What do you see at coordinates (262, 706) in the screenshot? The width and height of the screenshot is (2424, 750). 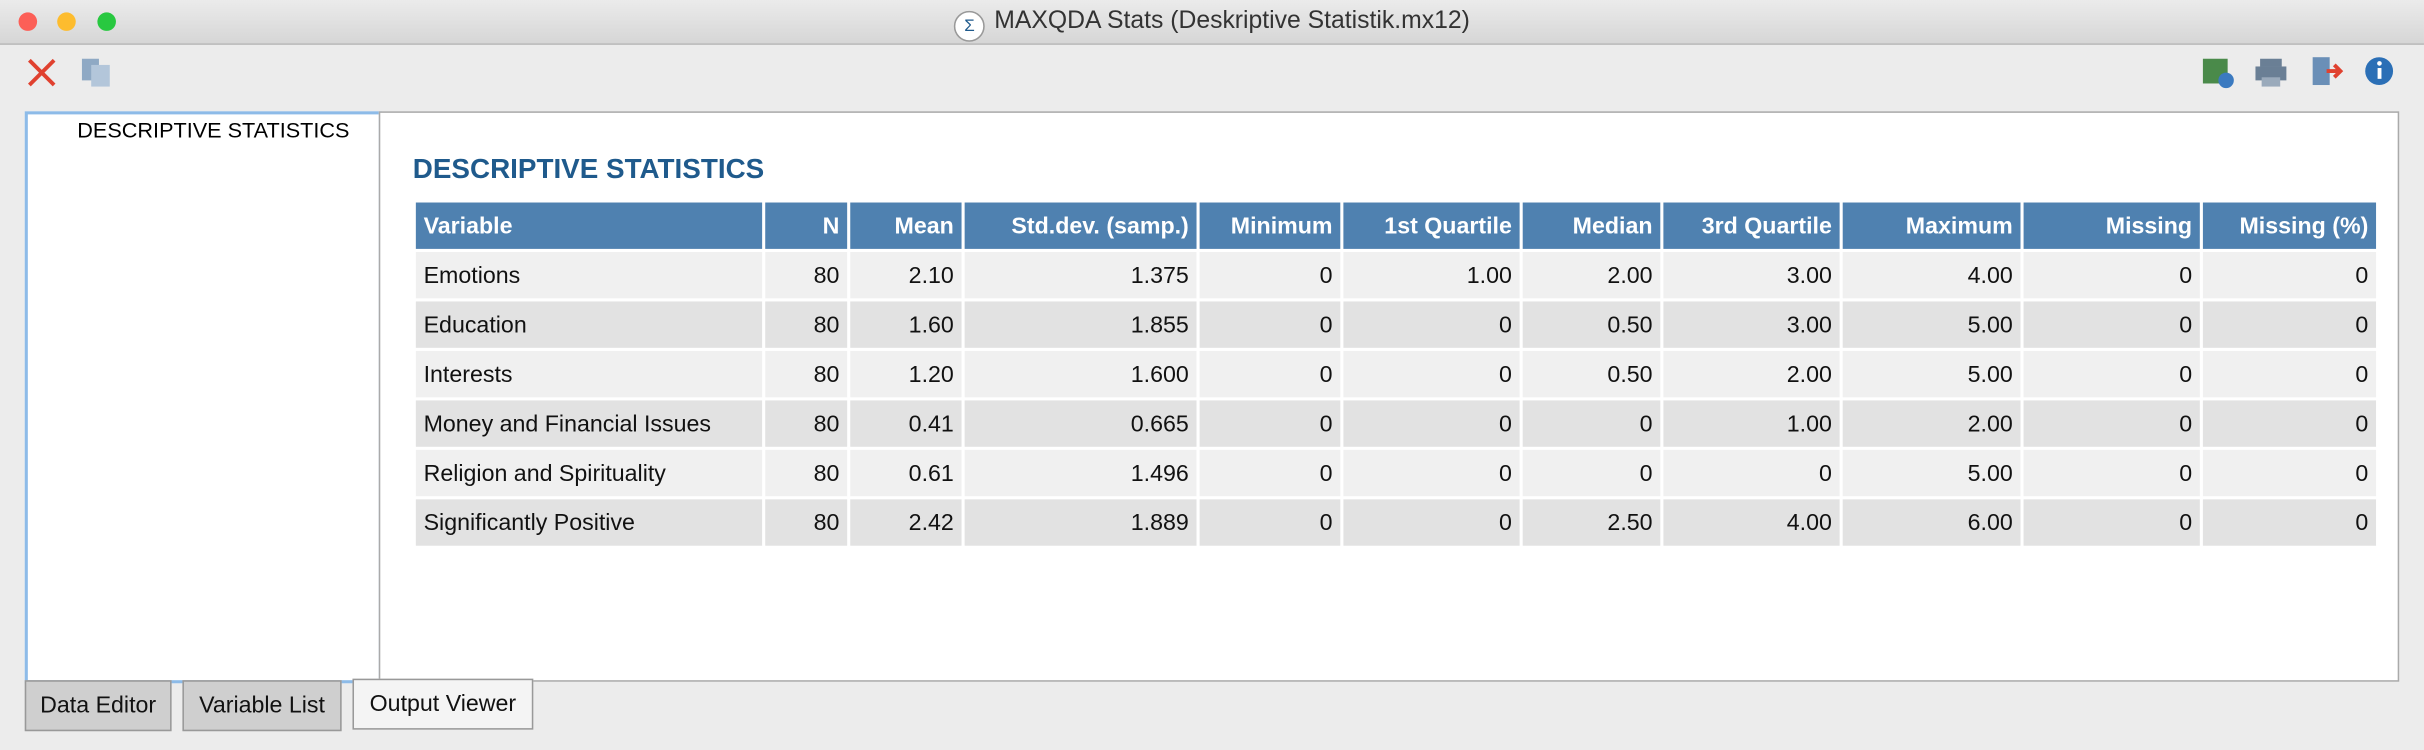 I see `tab: Variable List` at bounding box center [262, 706].